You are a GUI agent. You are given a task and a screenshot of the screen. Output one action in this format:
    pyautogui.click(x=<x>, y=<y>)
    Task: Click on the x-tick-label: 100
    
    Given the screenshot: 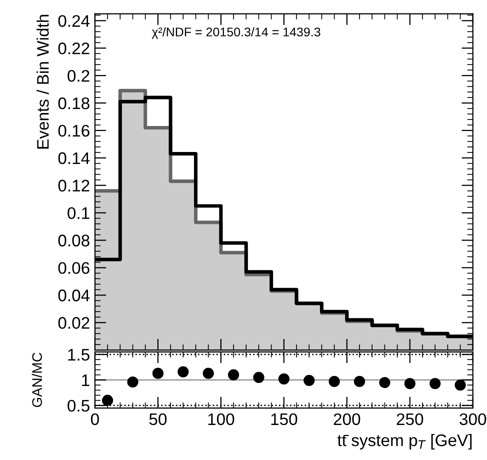 What is the action you would take?
    pyautogui.click(x=221, y=419)
    